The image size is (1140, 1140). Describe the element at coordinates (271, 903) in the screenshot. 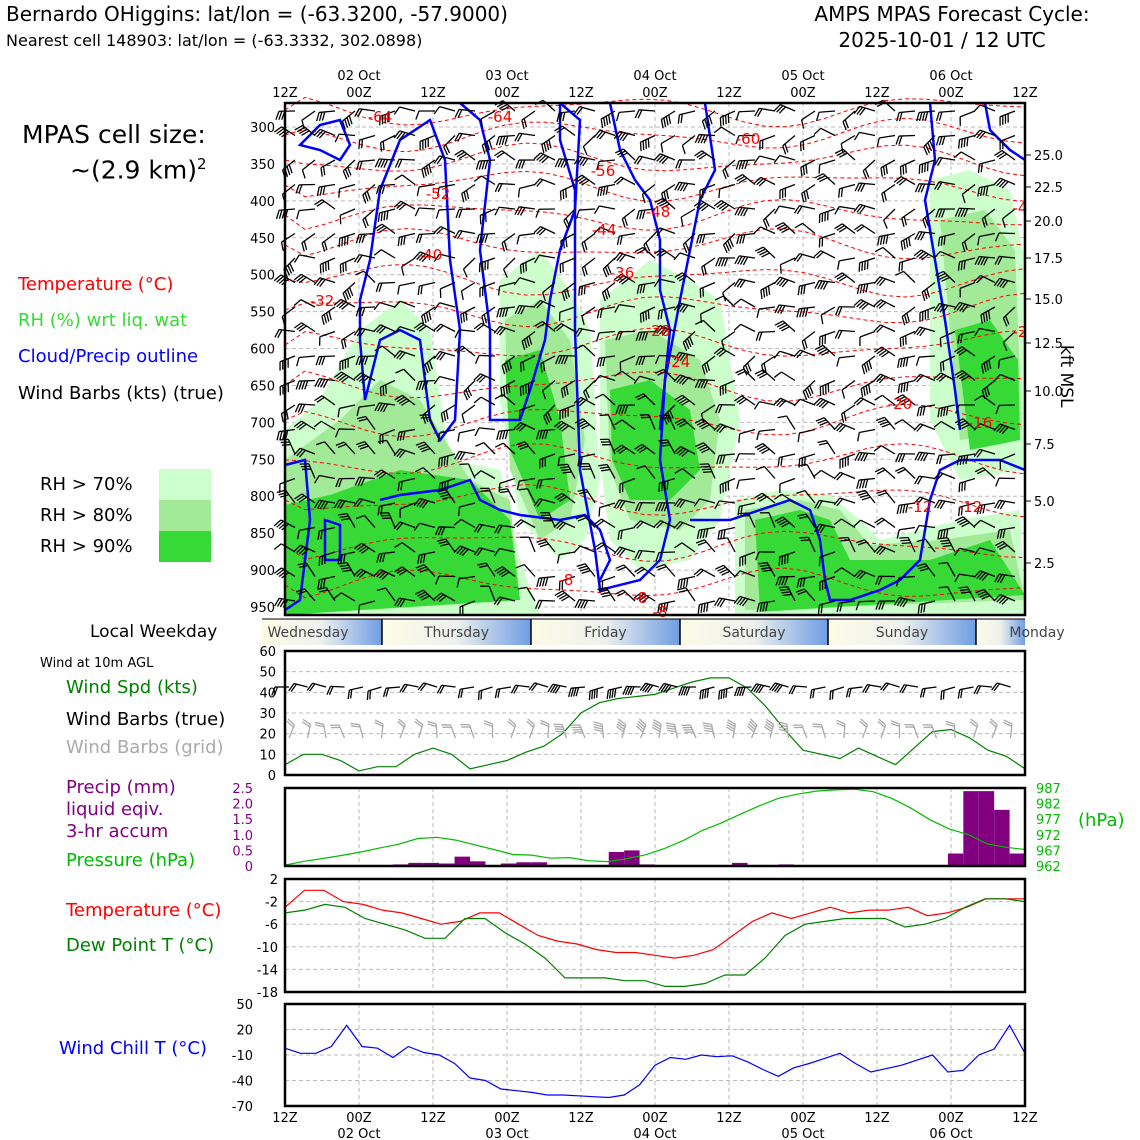

I see `temperature-tick-label: -2` at that location.